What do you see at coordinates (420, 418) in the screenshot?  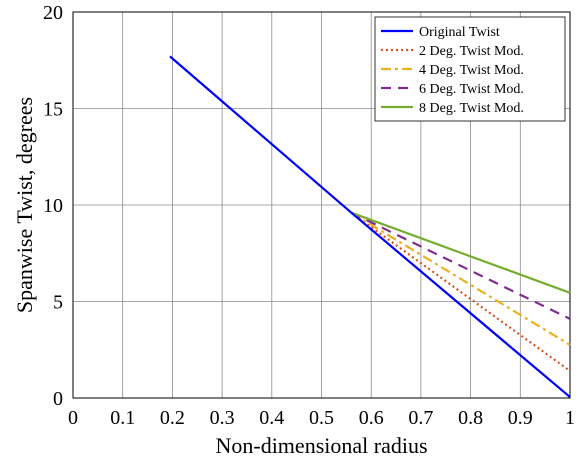 I see `x-tick-label: 0.7` at bounding box center [420, 418].